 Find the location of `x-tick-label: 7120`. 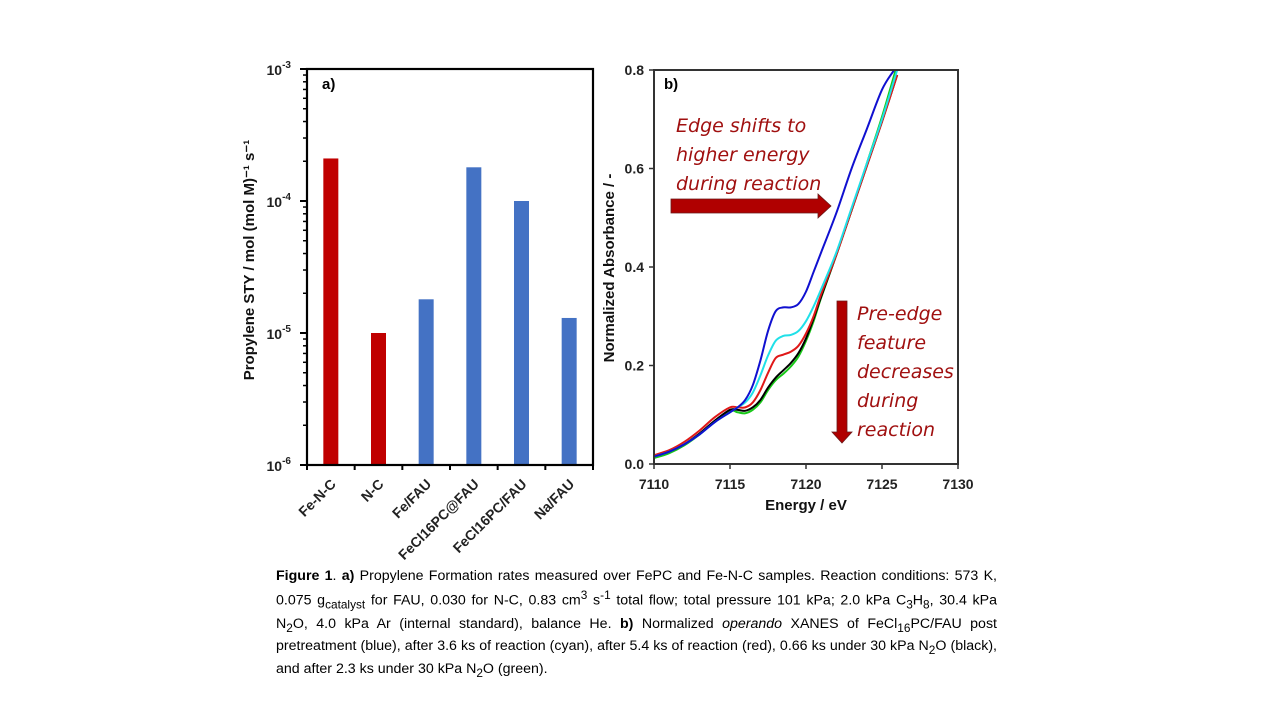

x-tick-label: 7120 is located at coordinates (805, 484).